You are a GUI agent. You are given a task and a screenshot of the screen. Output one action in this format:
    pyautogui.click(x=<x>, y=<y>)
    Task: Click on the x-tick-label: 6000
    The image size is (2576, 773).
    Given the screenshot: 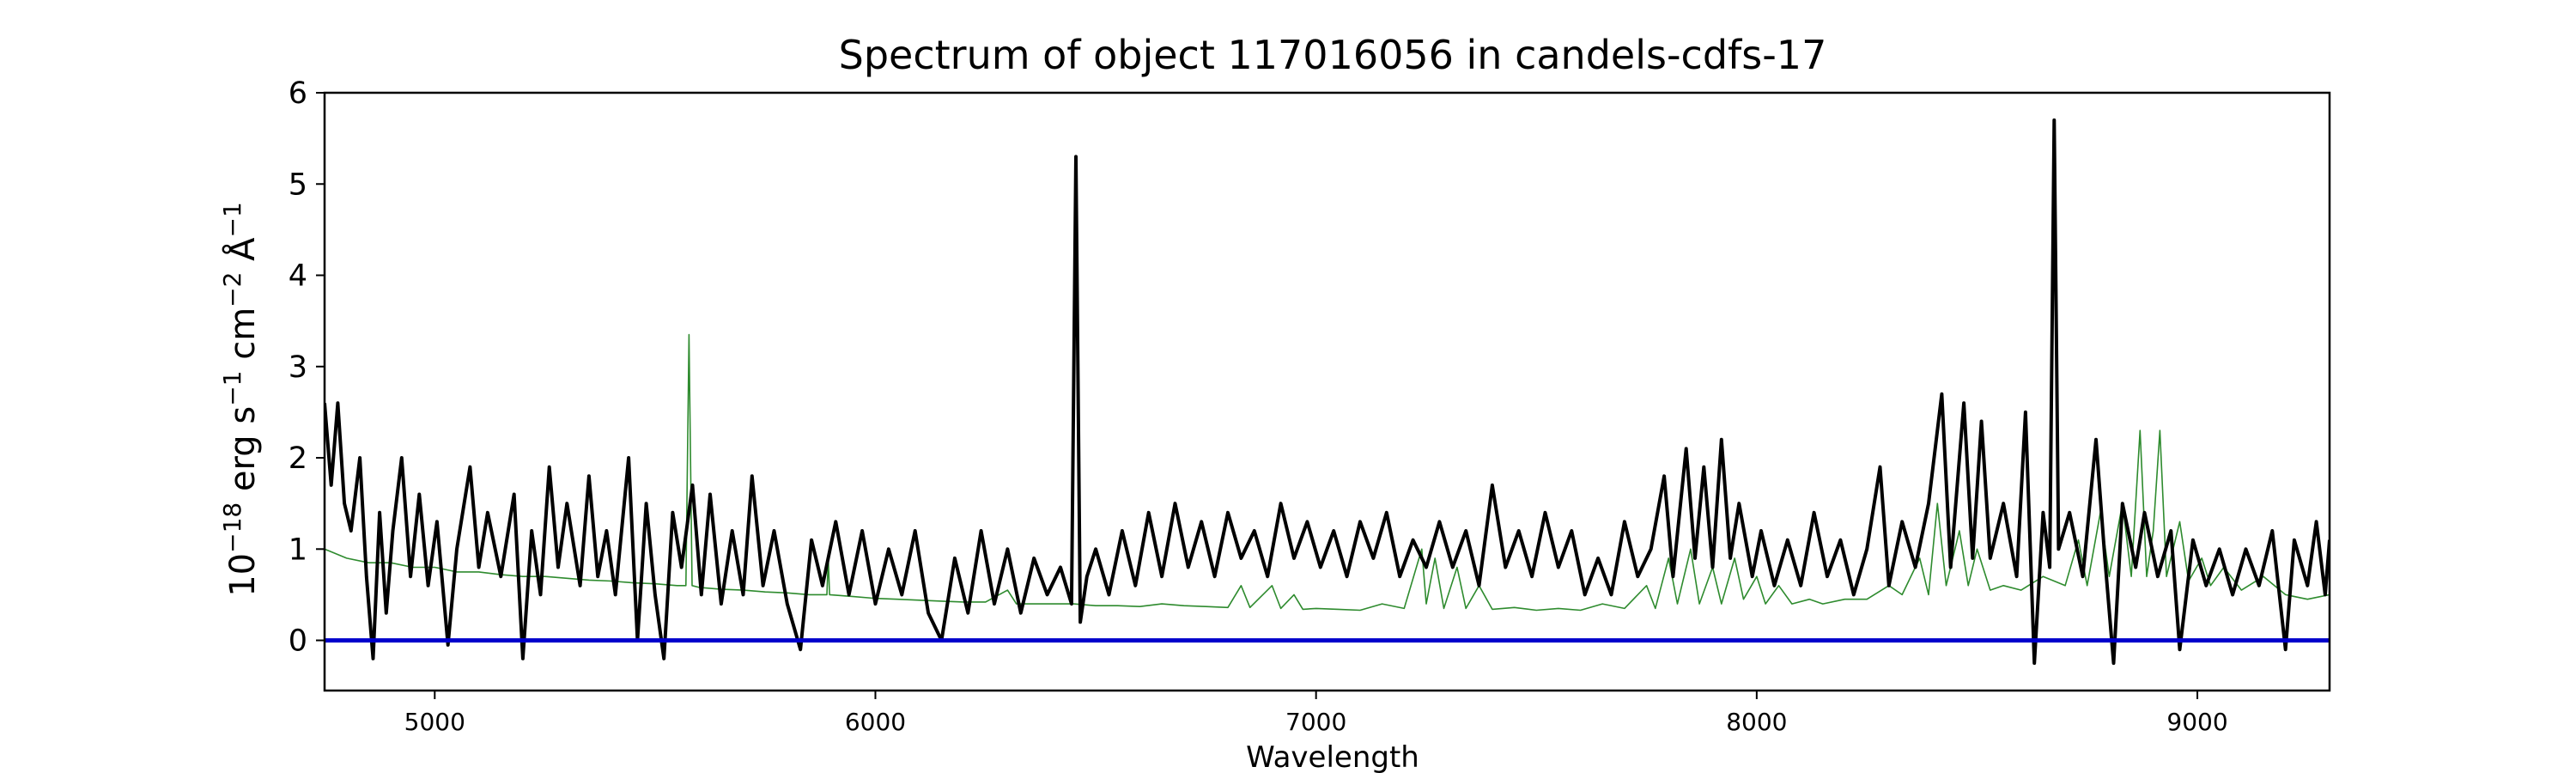 What is the action you would take?
    pyautogui.click(x=876, y=722)
    